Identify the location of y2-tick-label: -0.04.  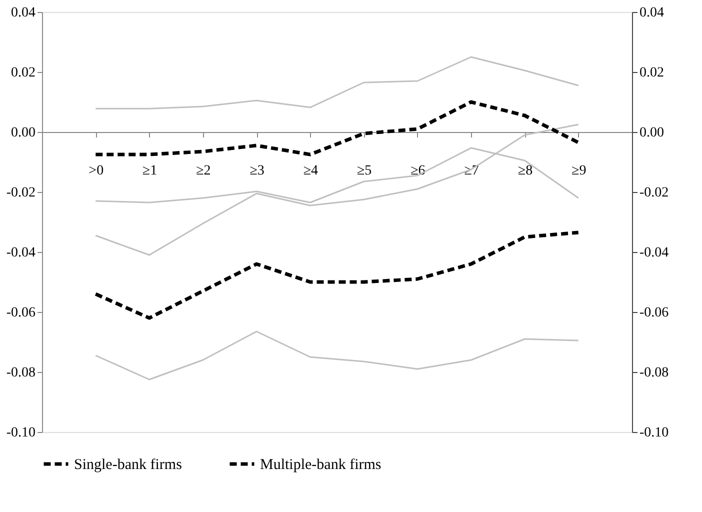
(654, 253).